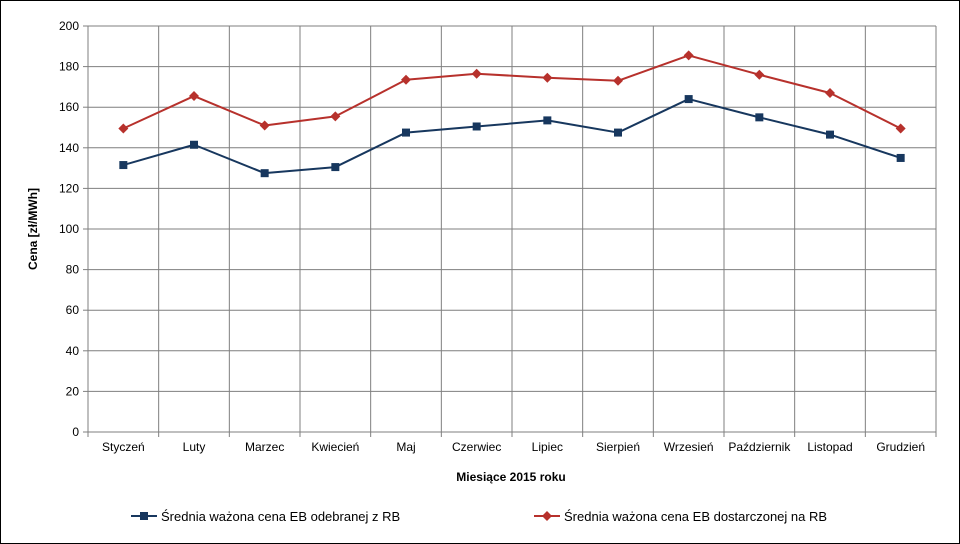  What do you see at coordinates (73, 391) in the screenshot?
I see `y-tick-label: 20` at bounding box center [73, 391].